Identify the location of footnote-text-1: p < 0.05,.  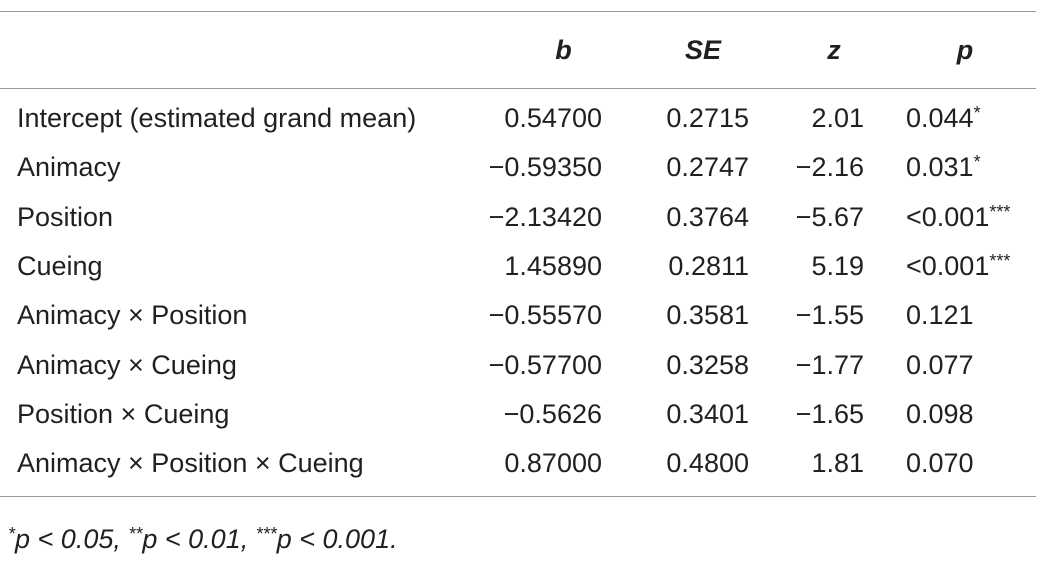
(72, 539).